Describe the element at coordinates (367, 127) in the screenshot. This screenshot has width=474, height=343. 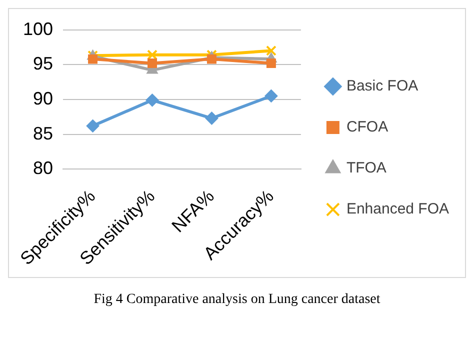
I see `legend-label: CFOA` at that location.